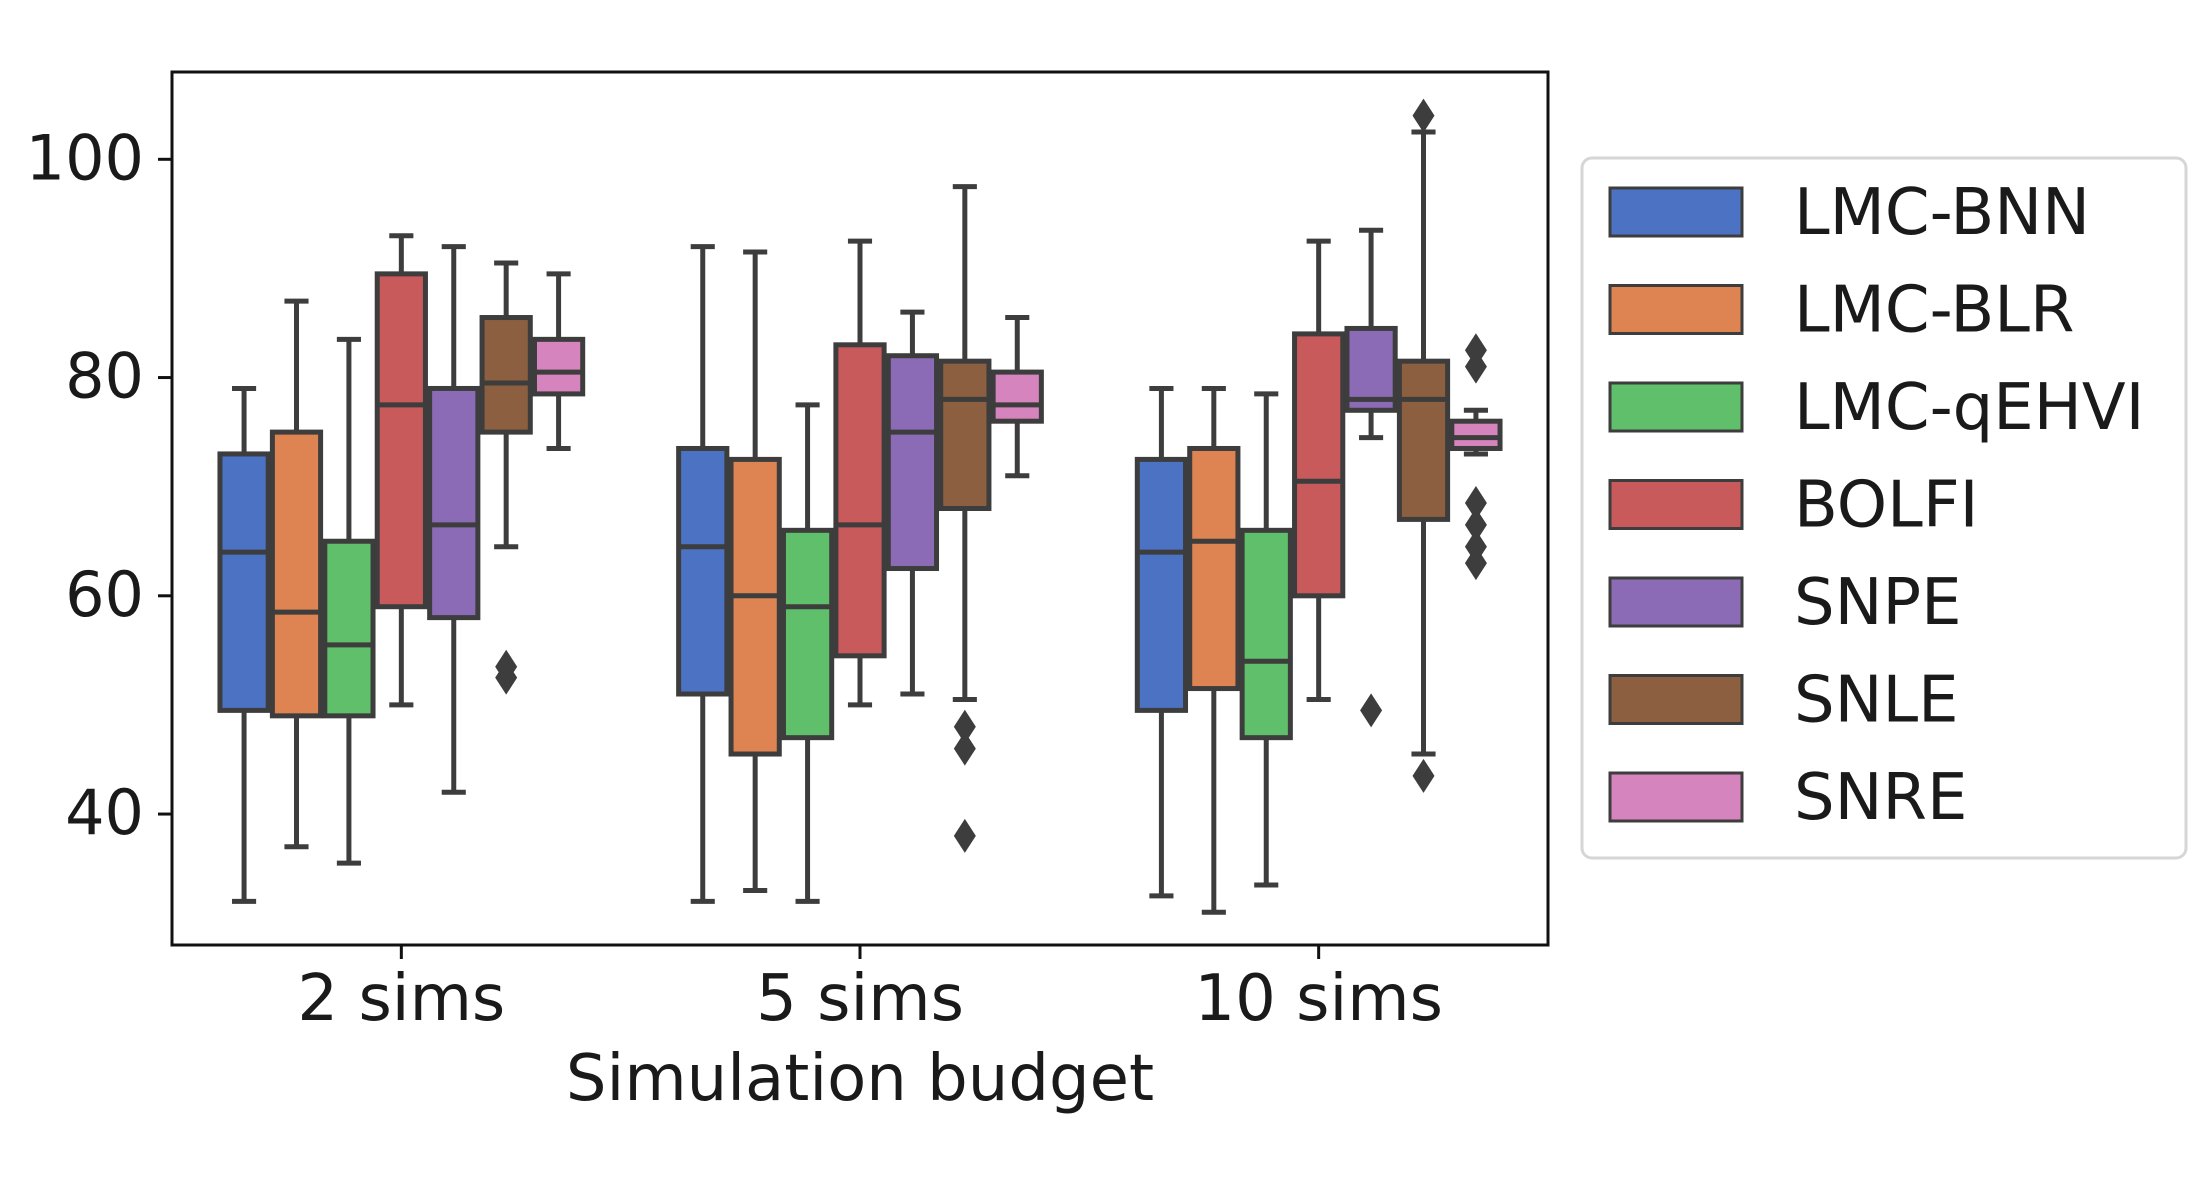  Describe the element at coordinates (1676, 504) in the screenshot. I see `legend-swatch-bolfi` at that location.